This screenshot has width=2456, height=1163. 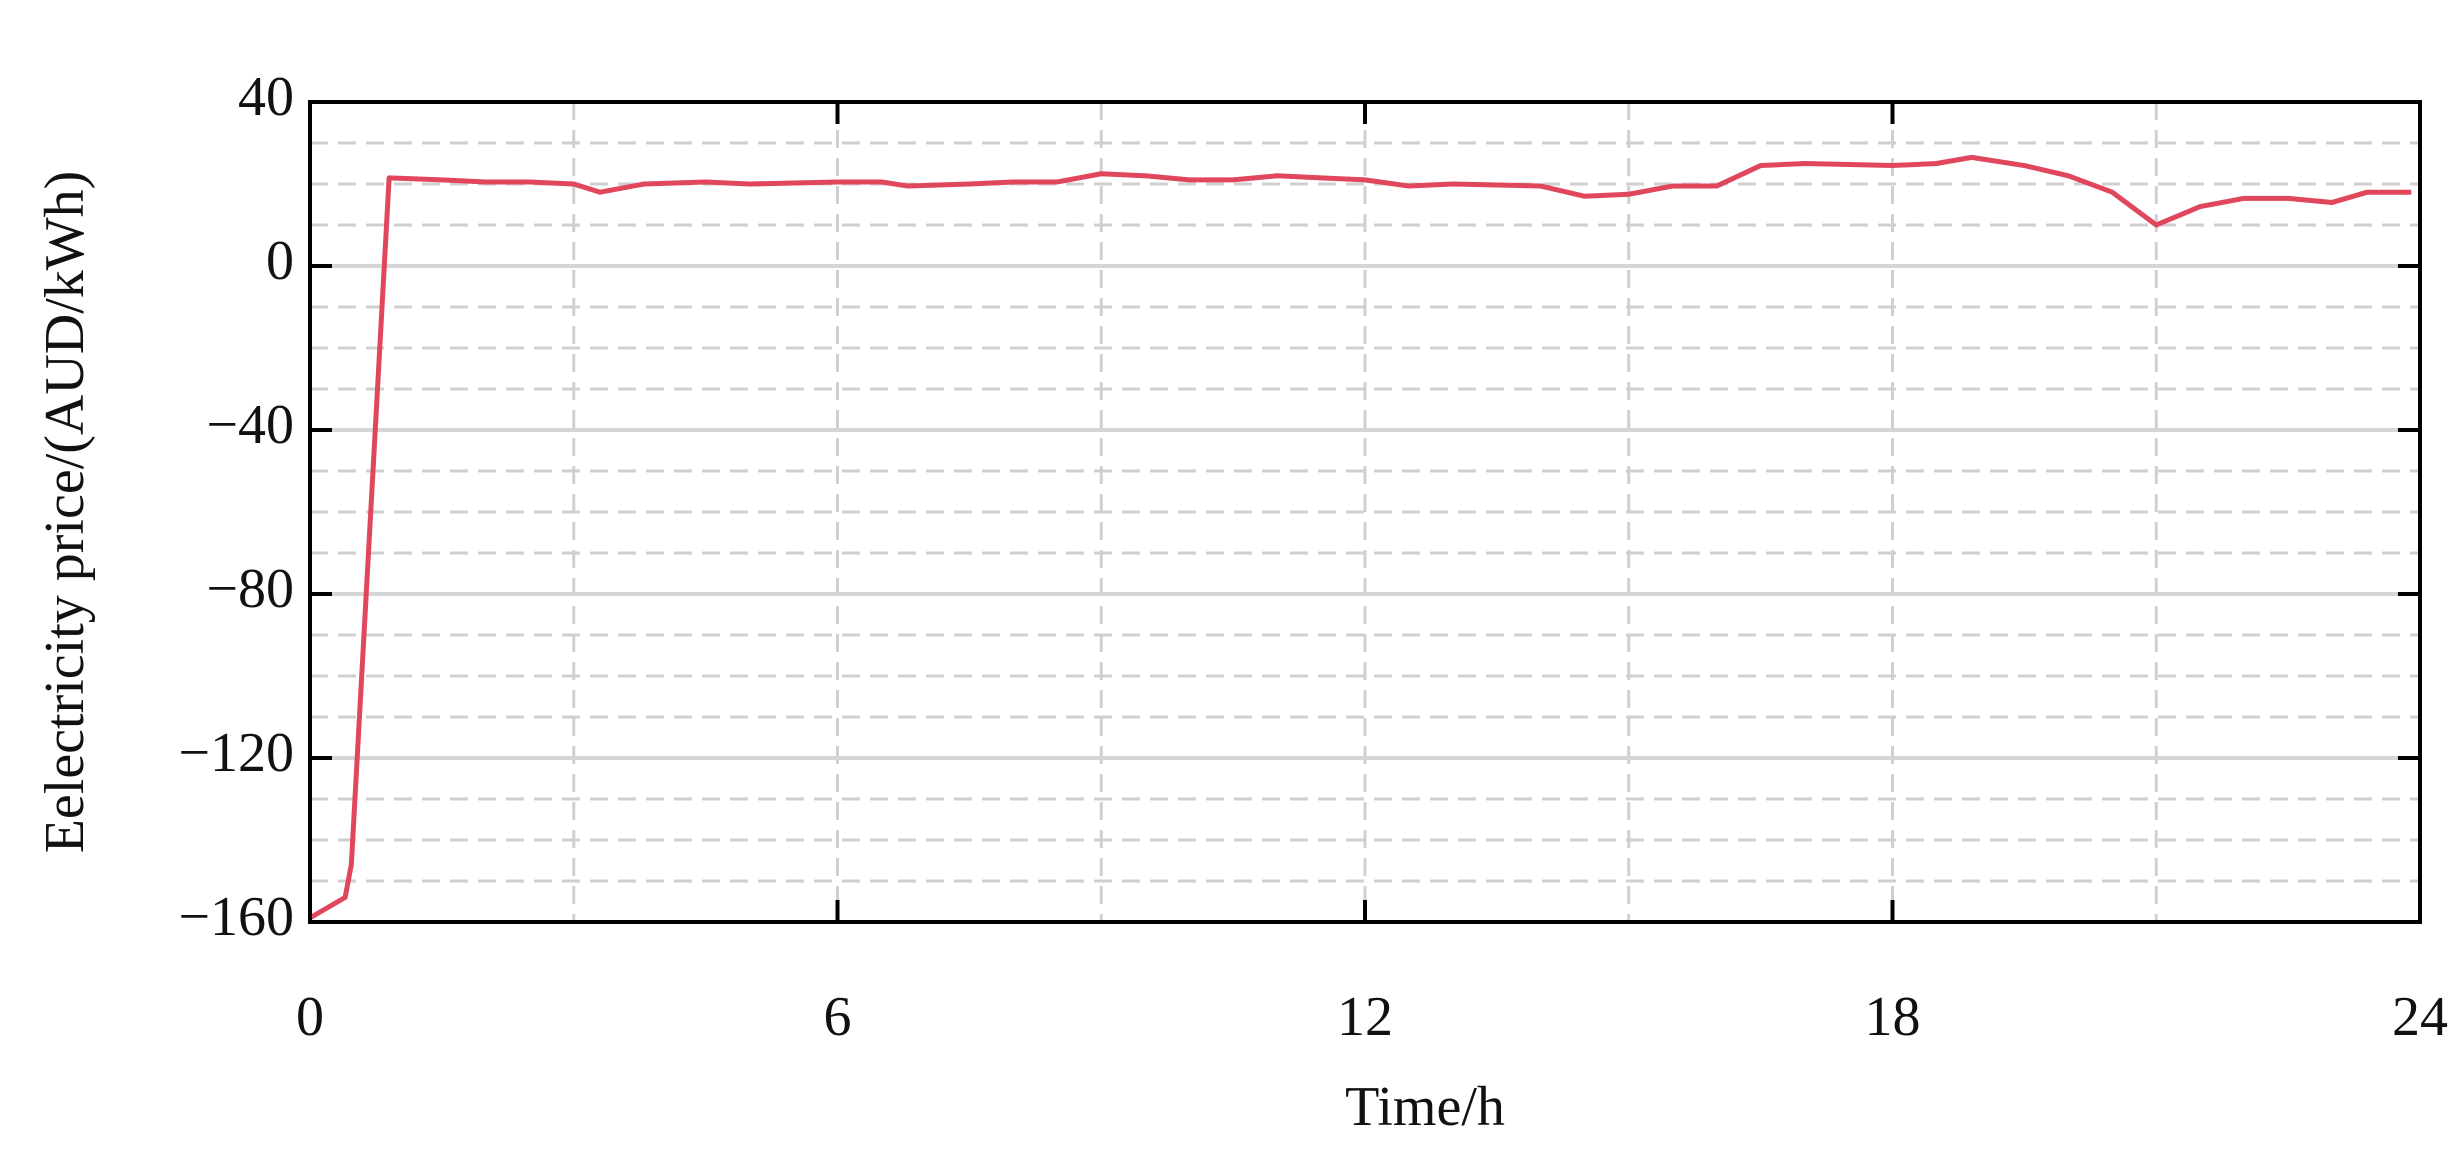 What do you see at coordinates (838, 1017) in the screenshot?
I see `x-tick-label: 6` at bounding box center [838, 1017].